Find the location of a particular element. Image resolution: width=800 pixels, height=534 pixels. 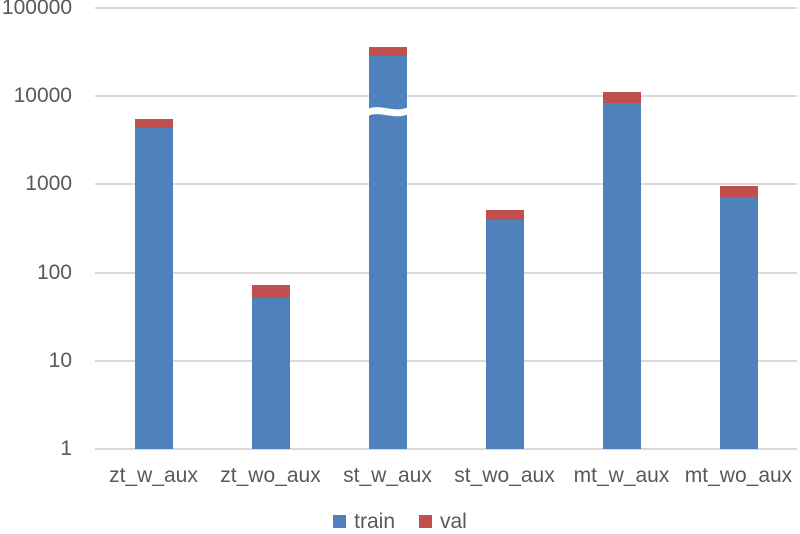

legend-swatch-val is located at coordinates (425, 521).